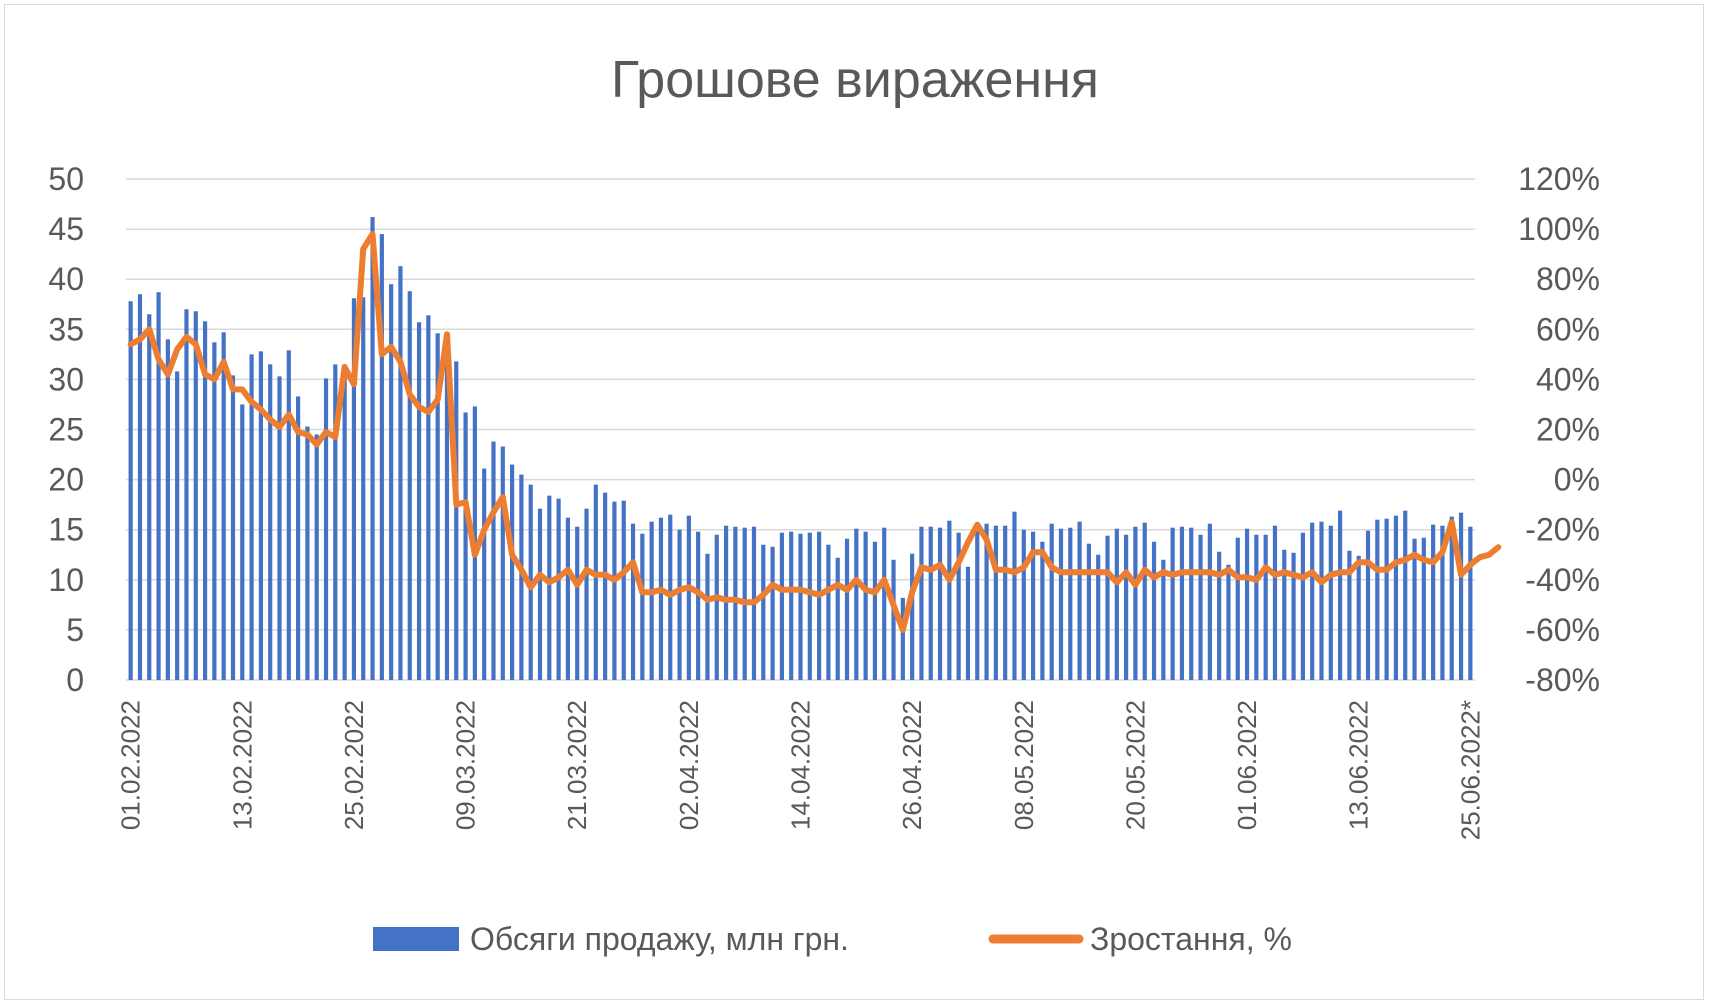 Image resolution: width=1710 pixels, height=1006 pixels. I want to click on y-left-tick-label: 5, so click(75, 630).